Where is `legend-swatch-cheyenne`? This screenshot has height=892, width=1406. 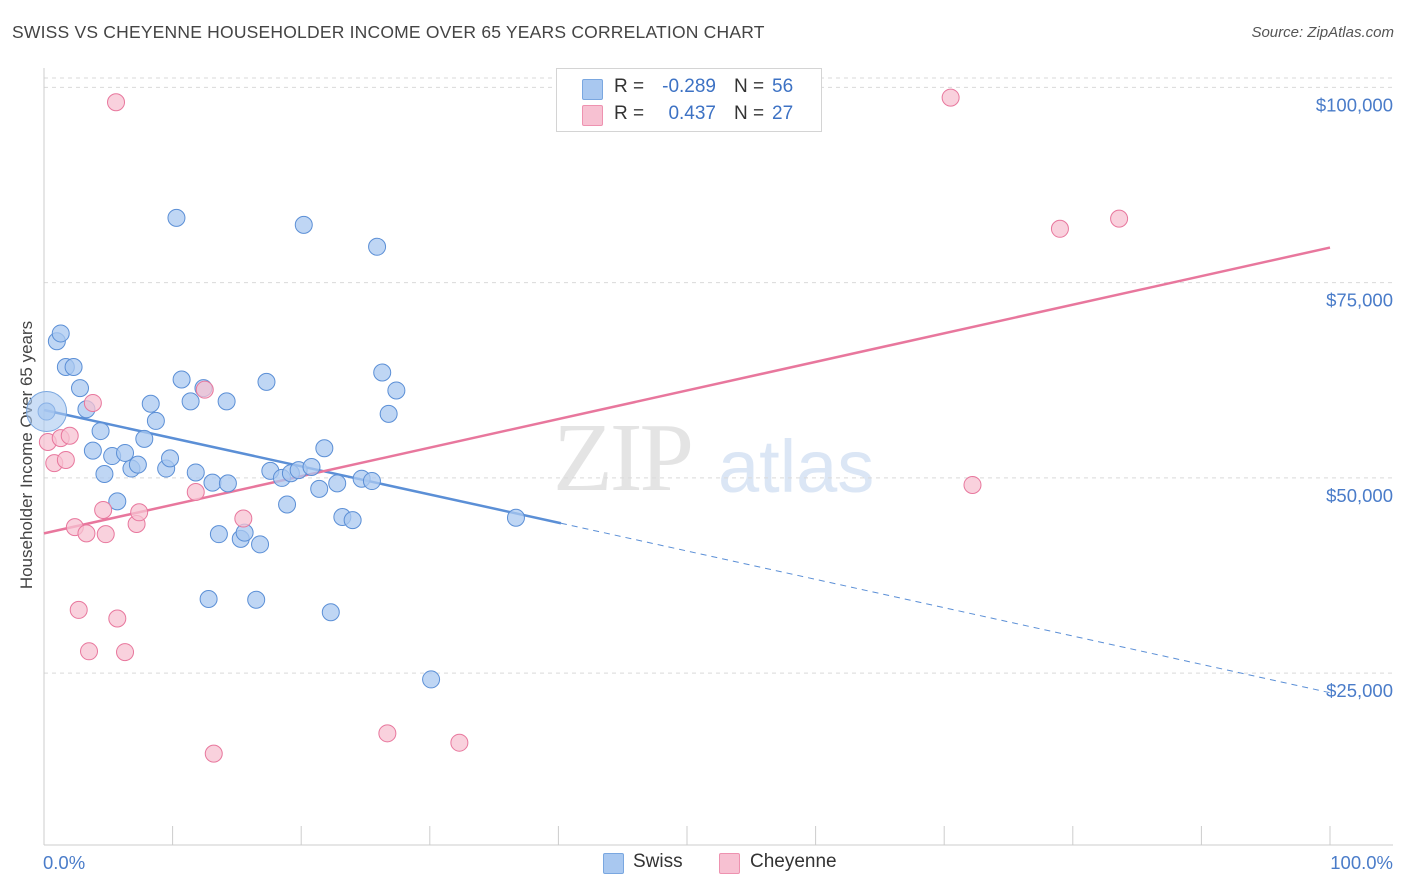 legend-swatch-cheyenne is located at coordinates (592, 115).